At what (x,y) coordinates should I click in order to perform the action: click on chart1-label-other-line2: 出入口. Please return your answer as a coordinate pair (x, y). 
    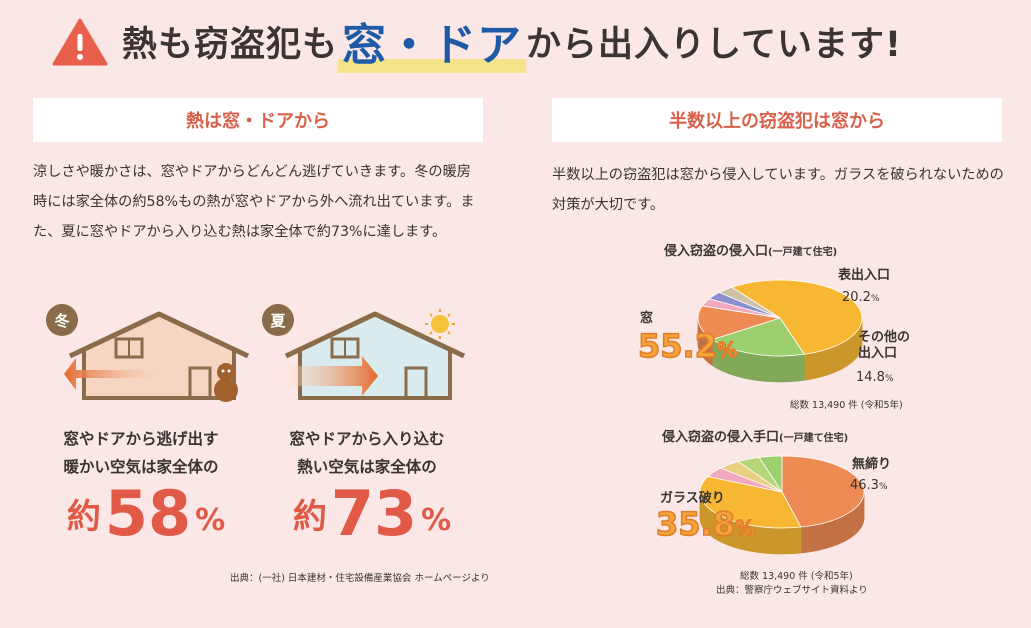
    Looking at the image, I should click on (878, 353).